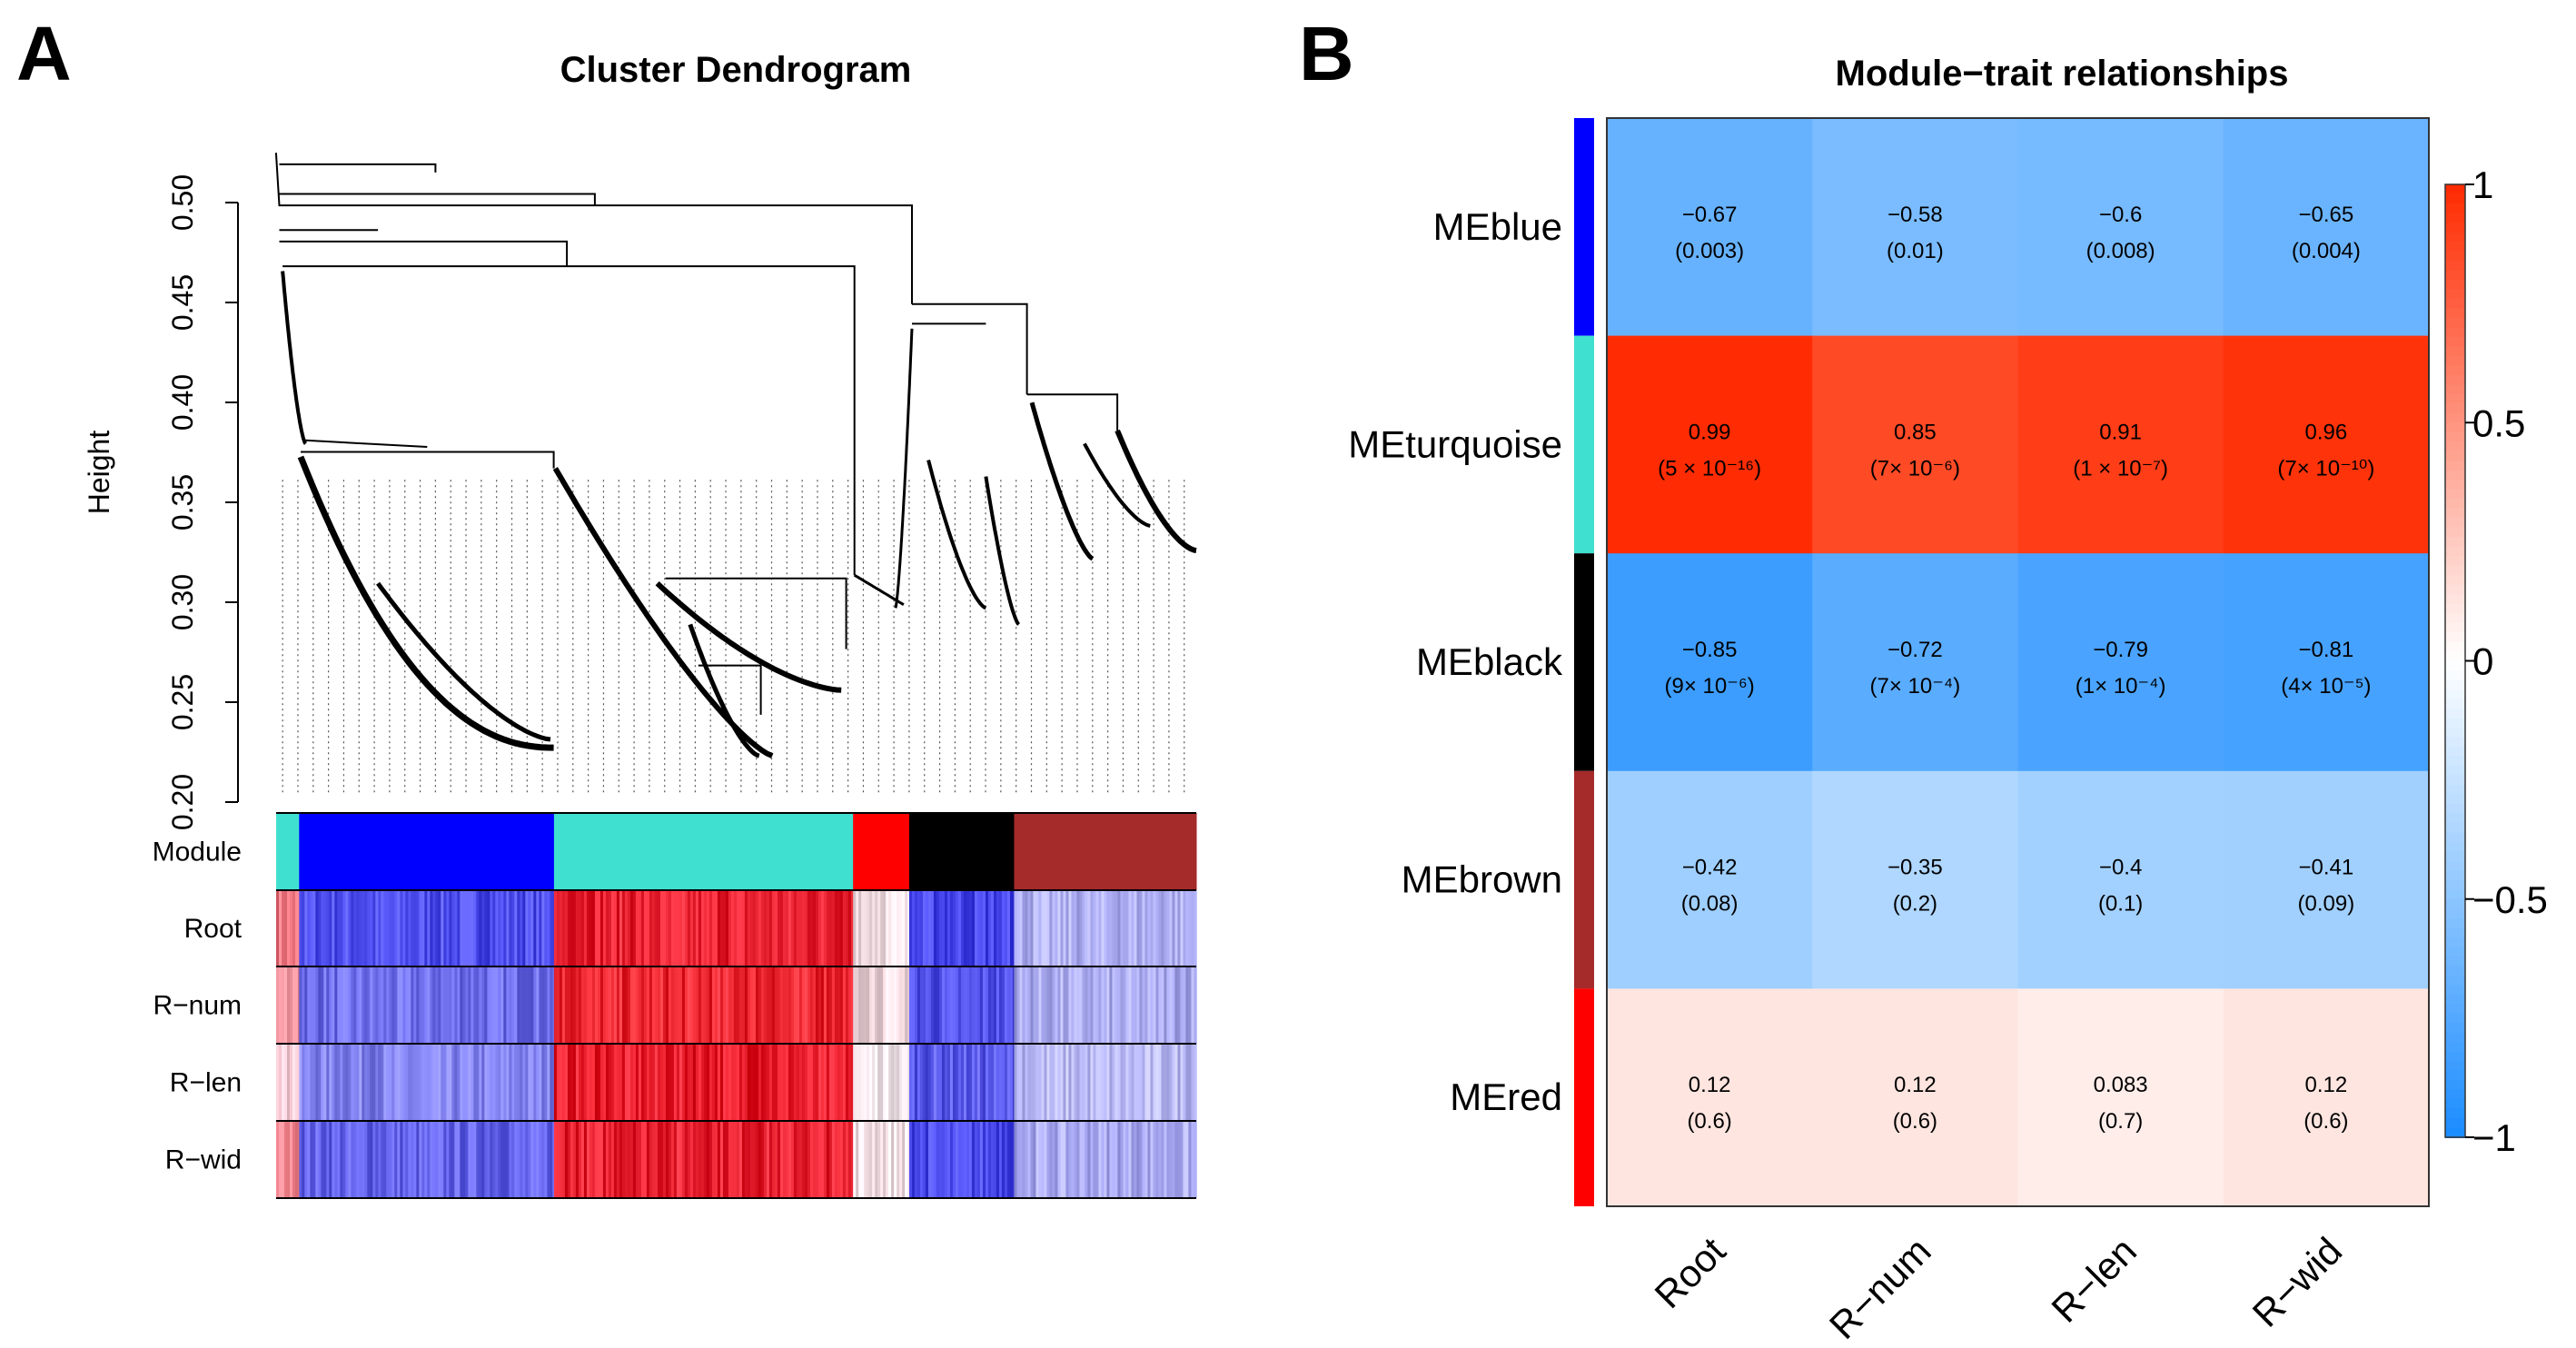  I want to click on cell-correlation: −0.72, so click(1915, 650).